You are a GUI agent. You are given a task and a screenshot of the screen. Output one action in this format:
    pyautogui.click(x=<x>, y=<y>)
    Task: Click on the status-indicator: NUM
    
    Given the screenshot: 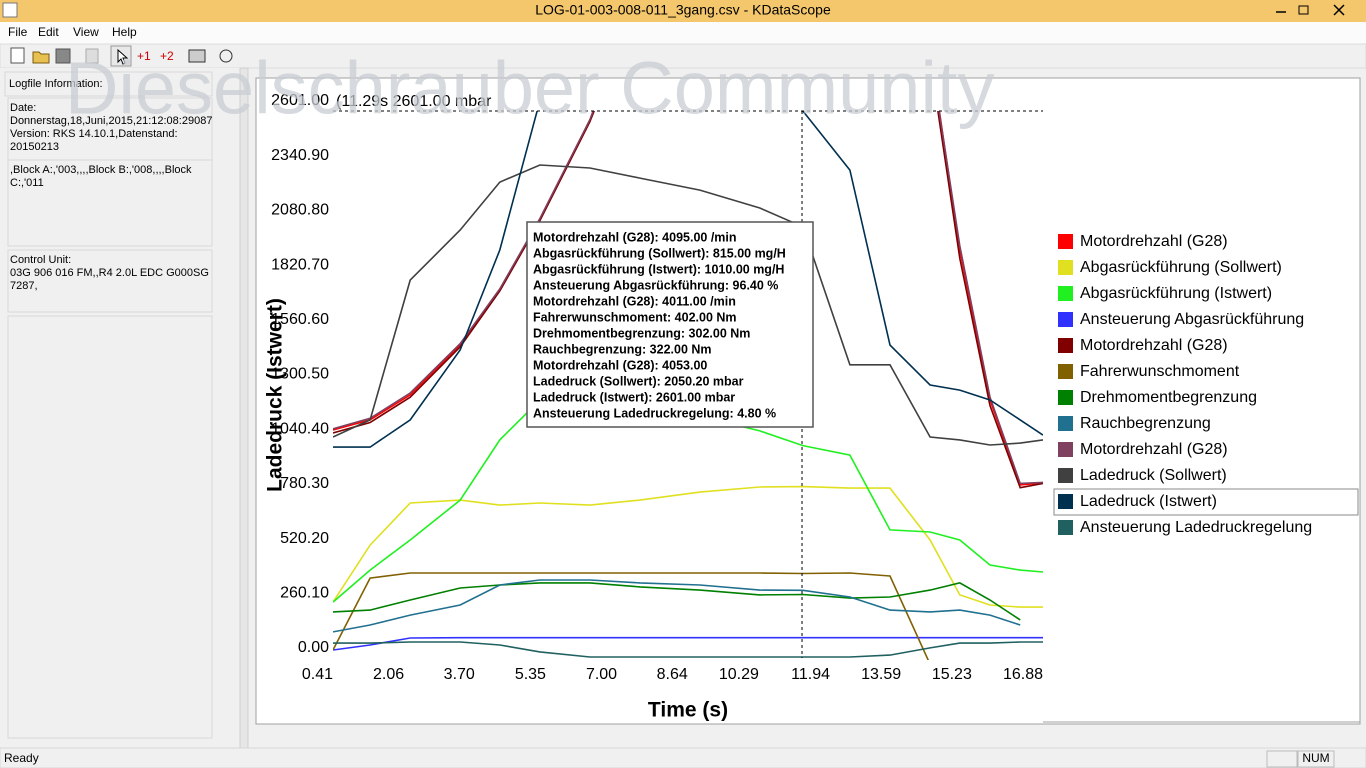 What is the action you would take?
    pyautogui.click(x=1315, y=758)
    